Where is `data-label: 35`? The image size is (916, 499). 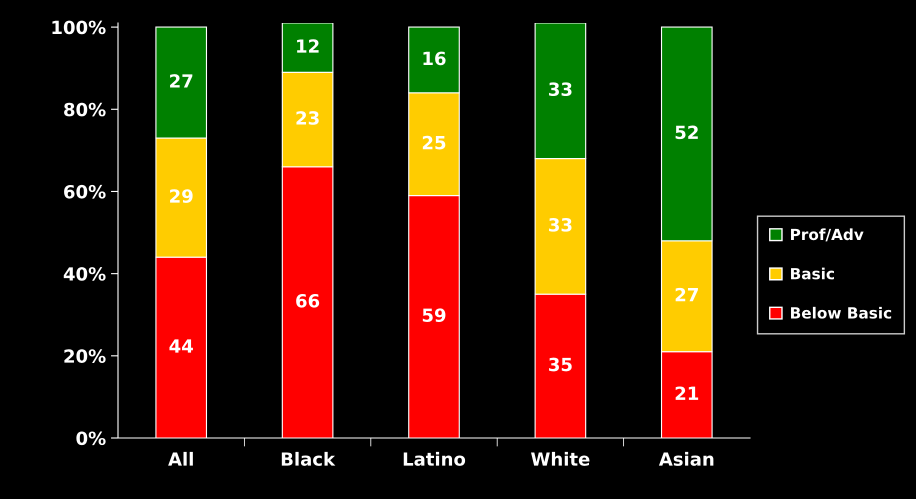
data-label: 35 is located at coordinates (560, 365).